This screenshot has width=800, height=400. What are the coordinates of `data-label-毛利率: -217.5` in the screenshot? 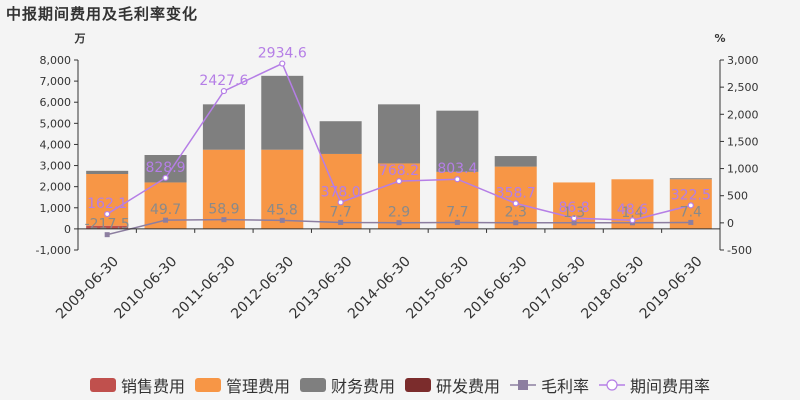 It's located at (107, 225).